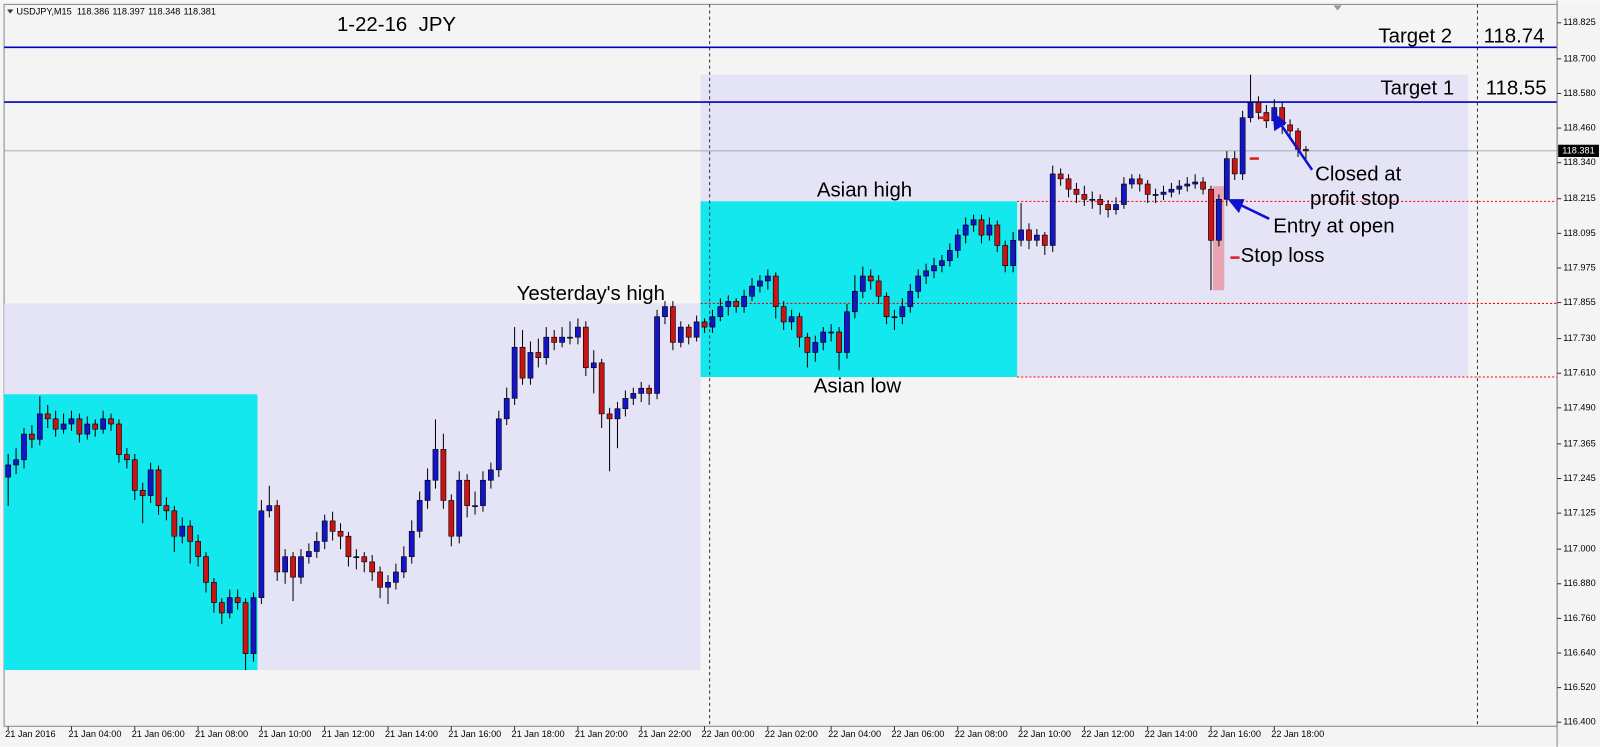  I want to click on y-tick-label: 116.400, so click(1579, 722).